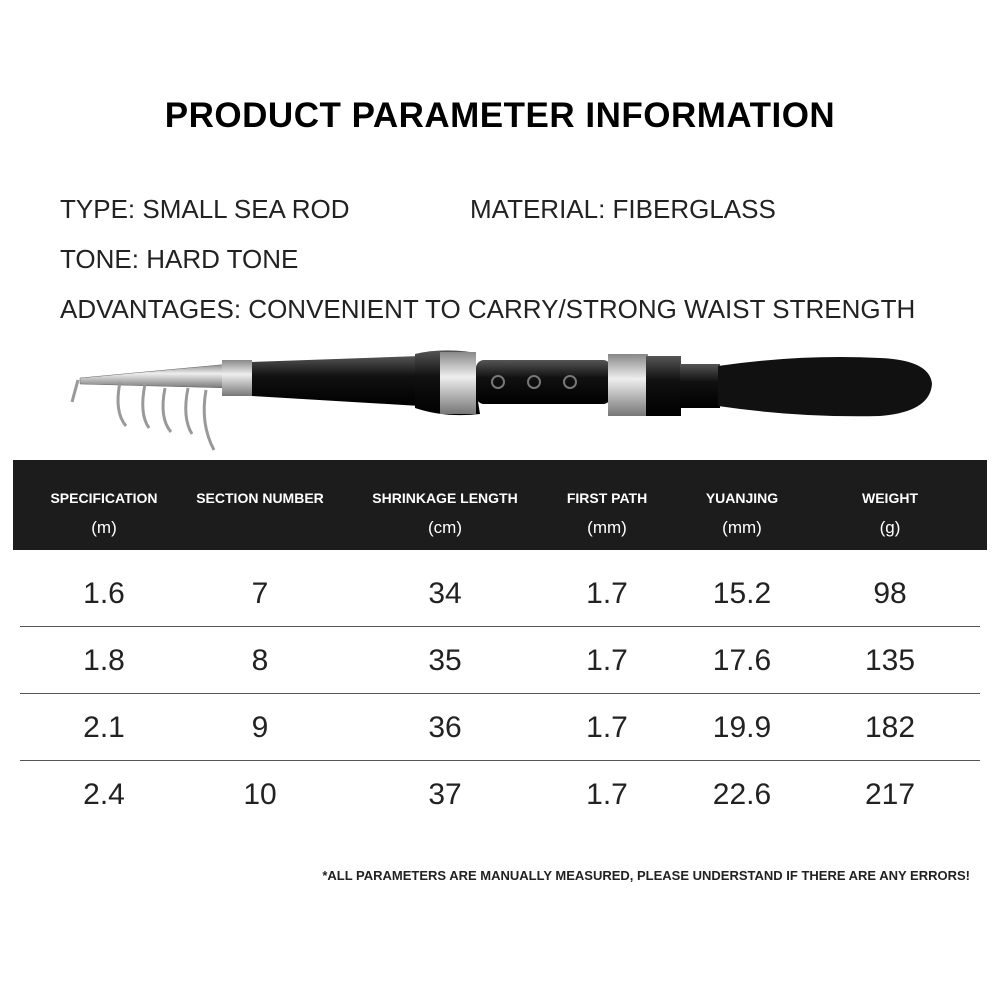  I want to click on column-unit: (cm), so click(445, 527).